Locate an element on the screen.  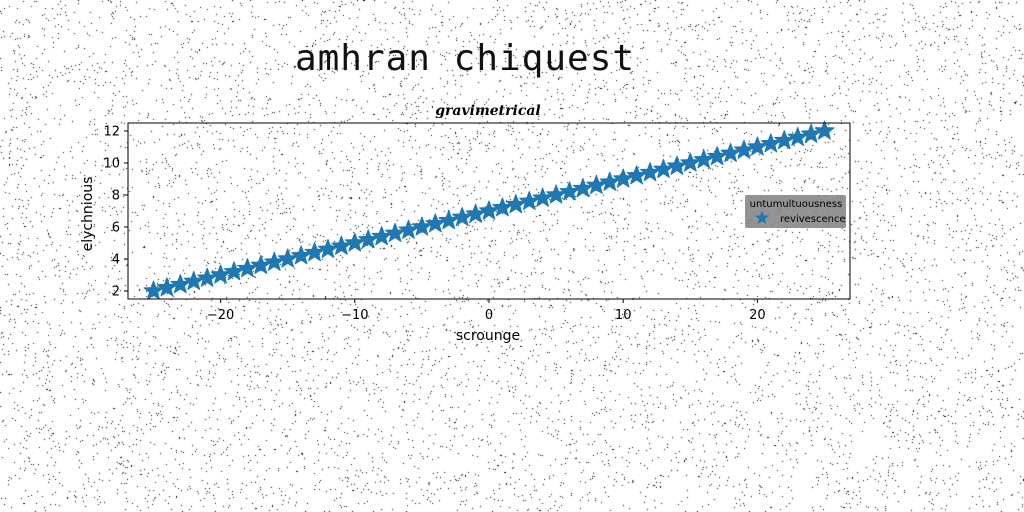
y-tick-label: 8 is located at coordinates (116, 196).